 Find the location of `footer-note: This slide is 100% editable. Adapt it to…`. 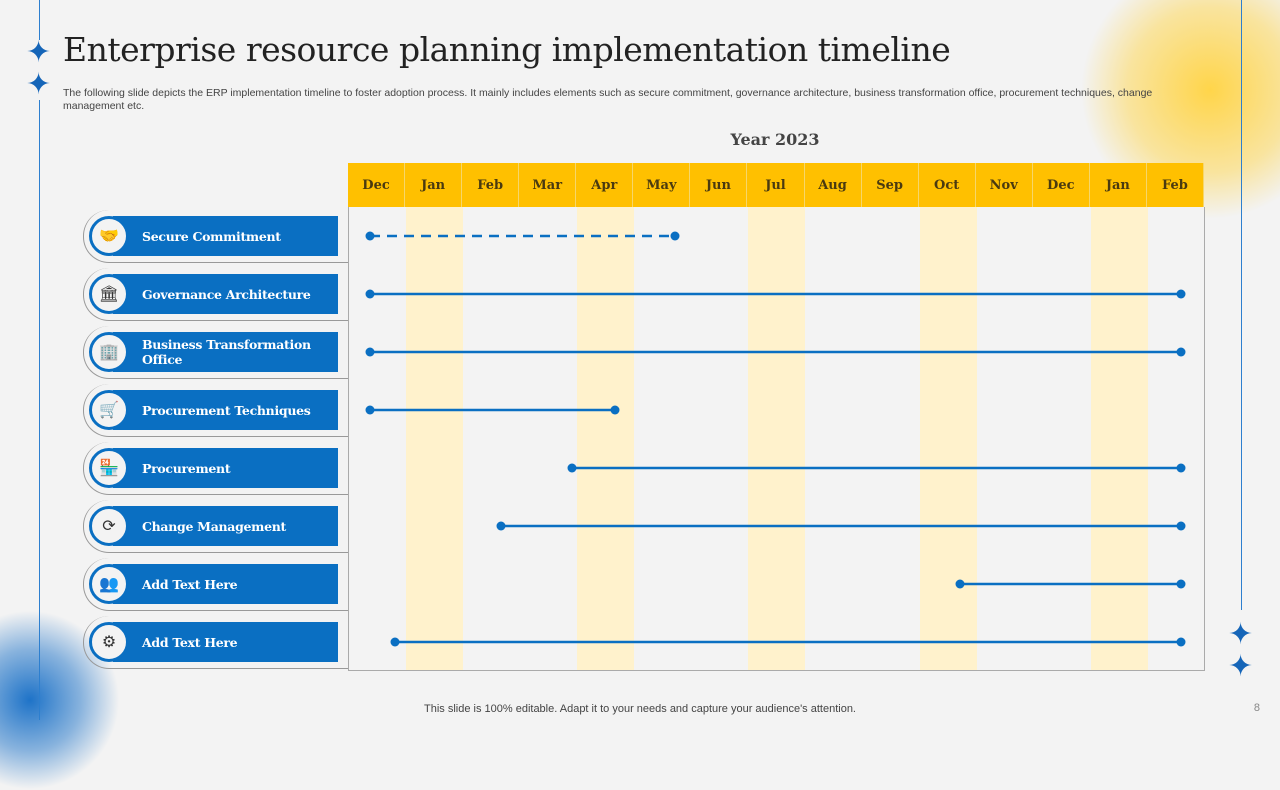

footer-note: This slide is 100% editable. Adapt it to… is located at coordinates (640, 709).